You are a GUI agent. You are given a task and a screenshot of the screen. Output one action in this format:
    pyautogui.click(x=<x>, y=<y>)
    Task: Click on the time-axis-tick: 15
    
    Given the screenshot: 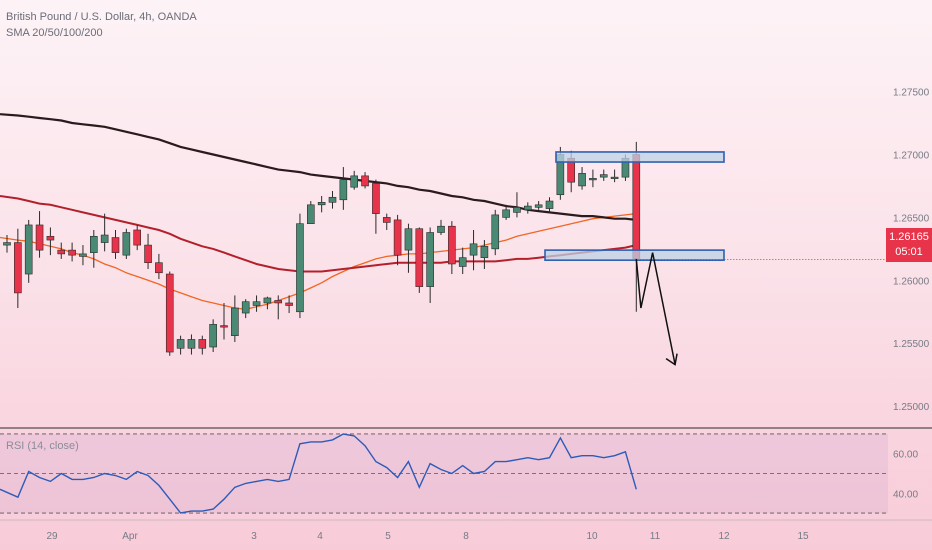 What is the action you would take?
    pyautogui.click(x=803, y=536)
    